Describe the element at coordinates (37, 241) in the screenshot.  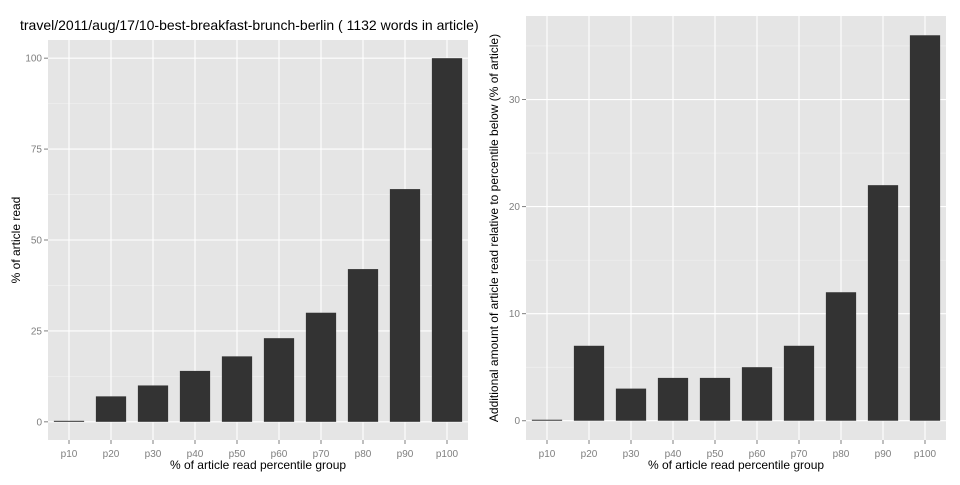
I see `y-tick-label: 50` at that location.